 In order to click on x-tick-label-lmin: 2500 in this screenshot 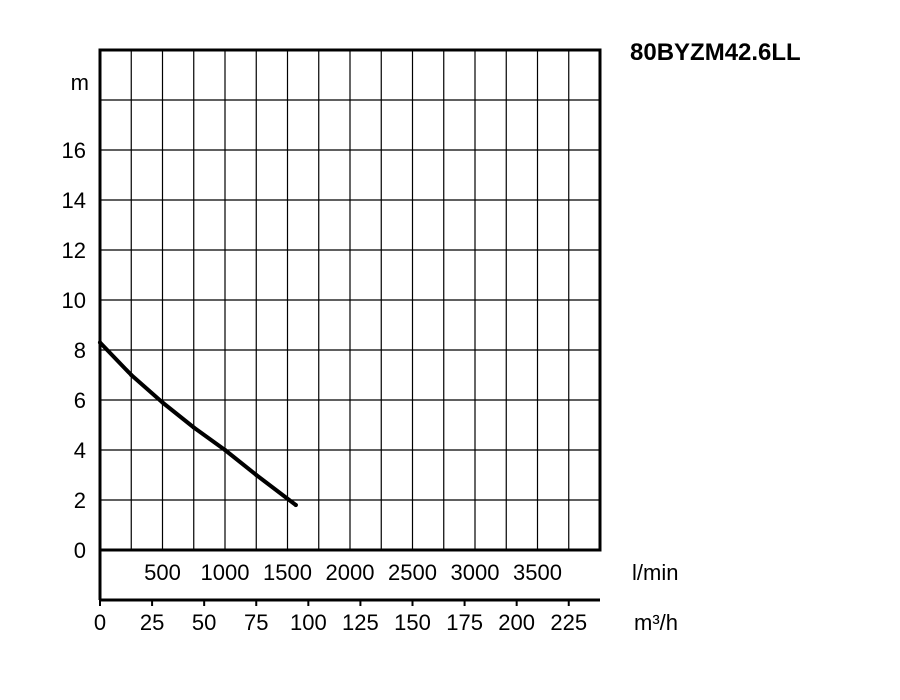, I will do `click(412, 572)`.